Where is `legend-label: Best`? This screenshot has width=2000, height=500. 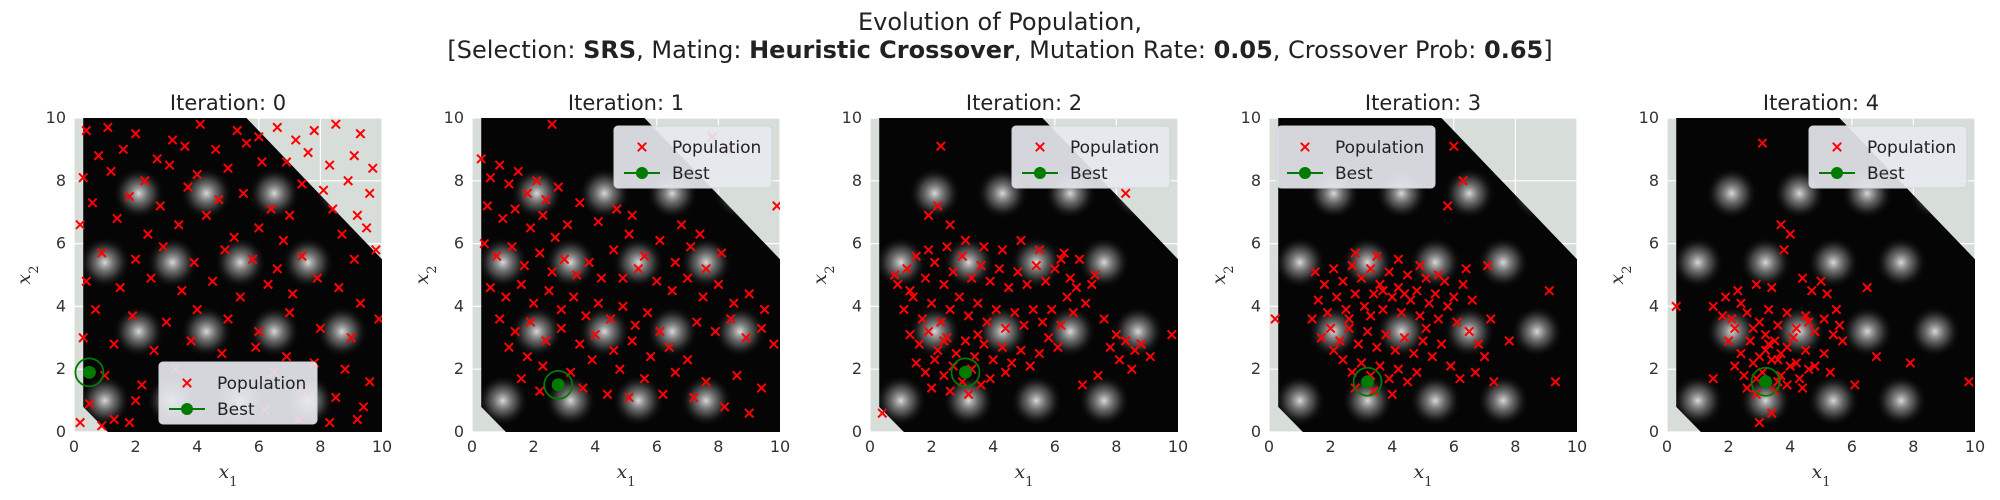
legend-label: Best is located at coordinates (1089, 174).